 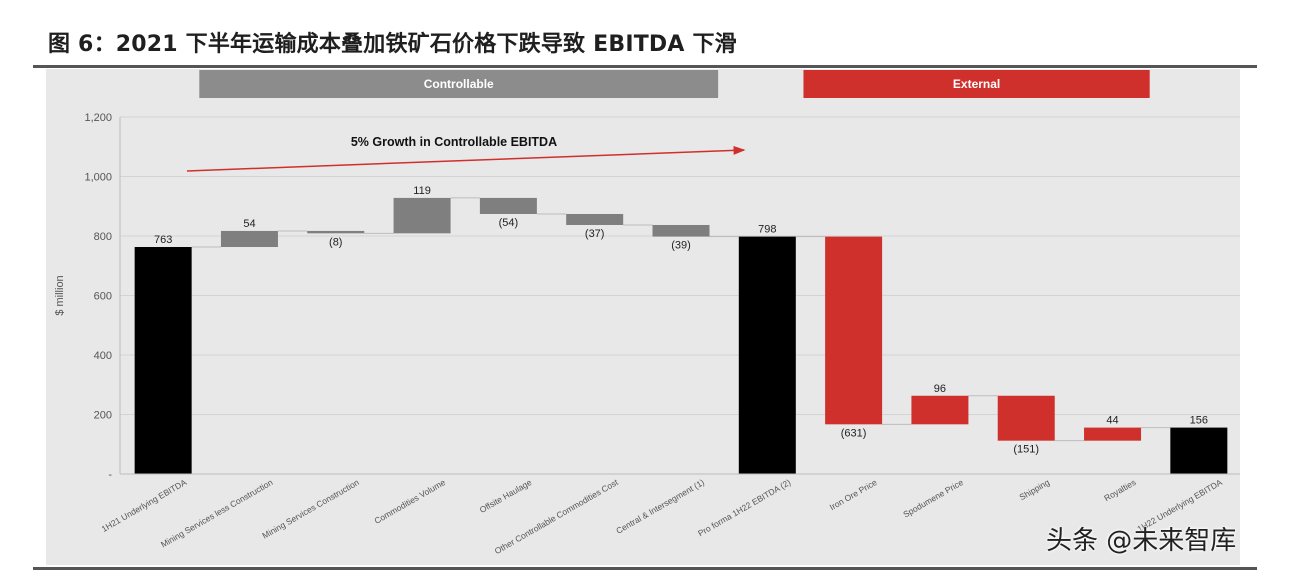 I want to click on watermark: 头条 @未来智库, so click(x=1141, y=541).